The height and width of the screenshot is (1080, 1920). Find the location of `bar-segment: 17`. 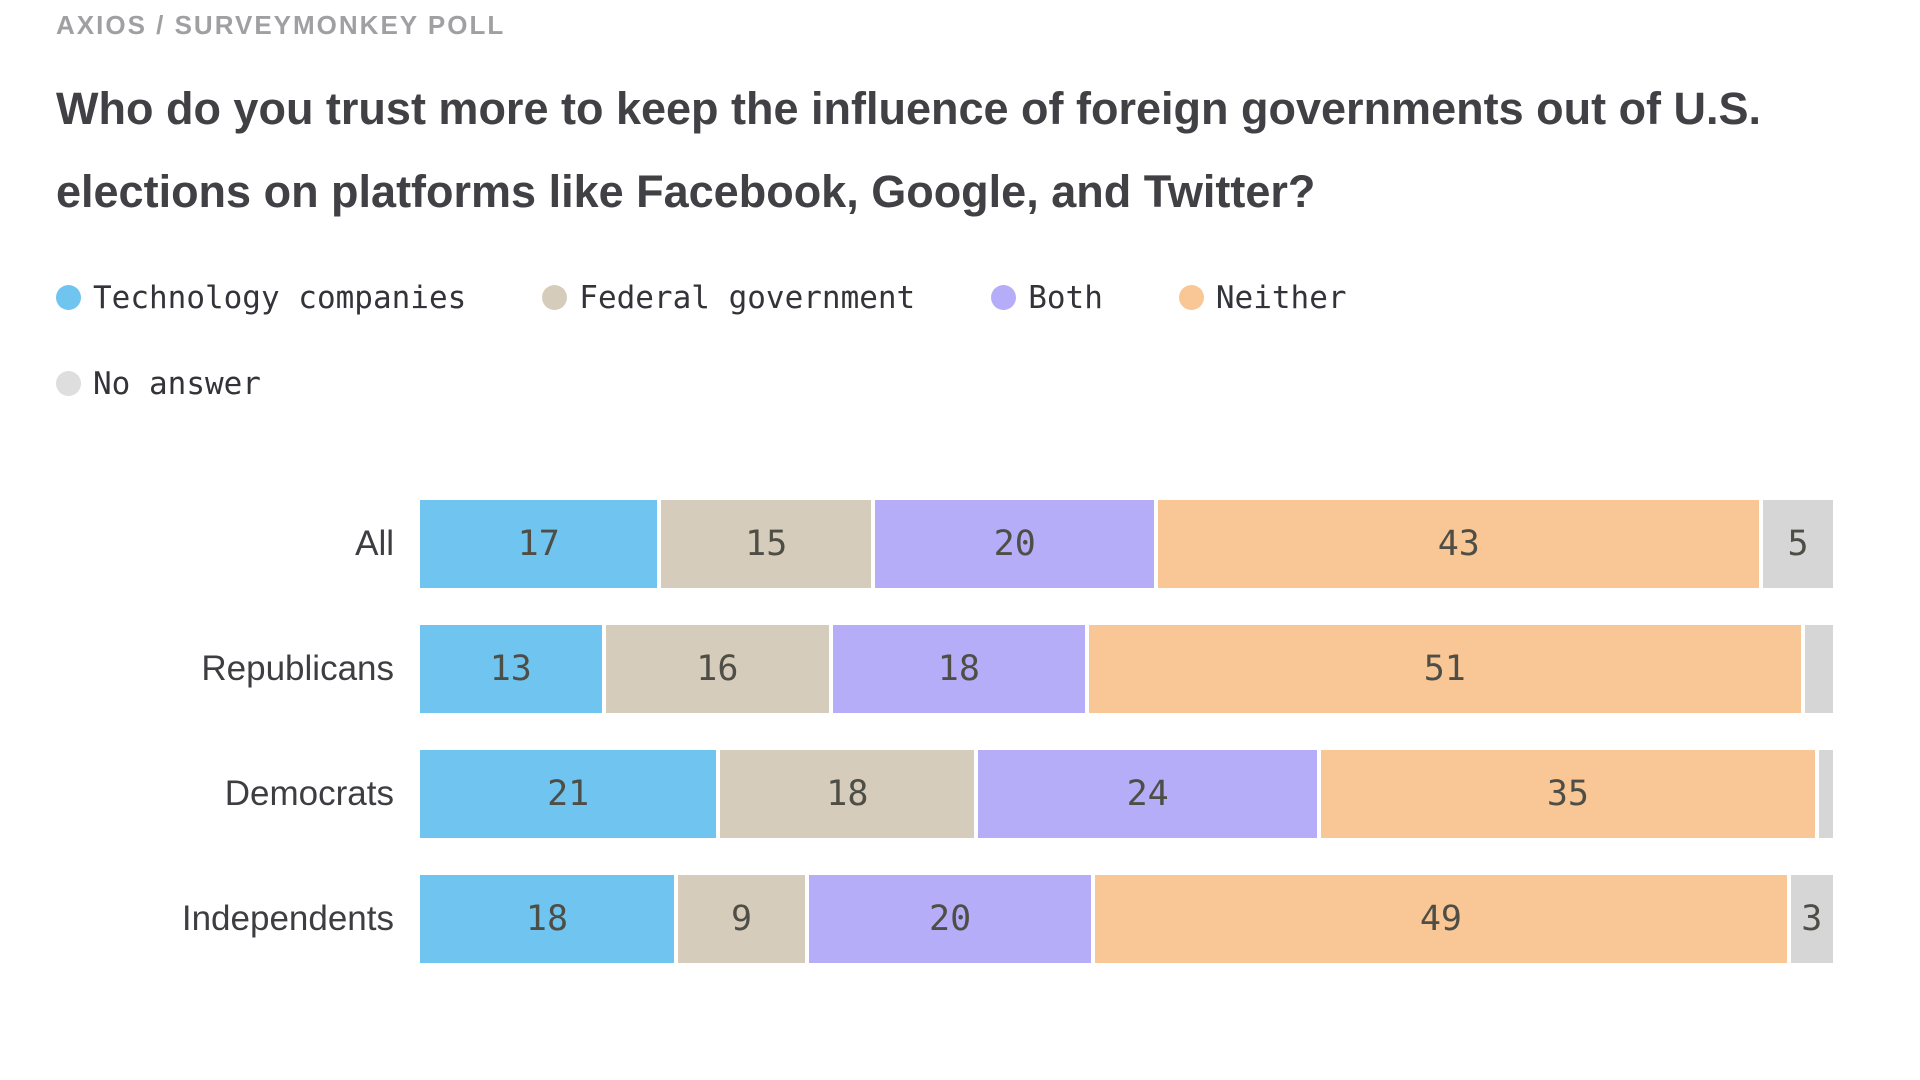

bar-segment: 17 is located at coordinates (539, 543).